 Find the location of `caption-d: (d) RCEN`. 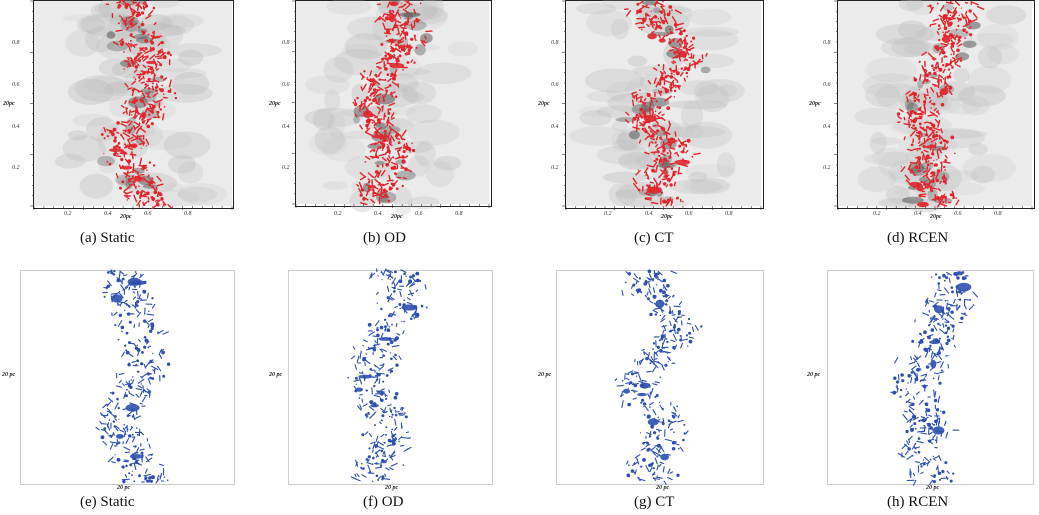

caption-d: (d) RCEN is located at coordinates (918, 238).